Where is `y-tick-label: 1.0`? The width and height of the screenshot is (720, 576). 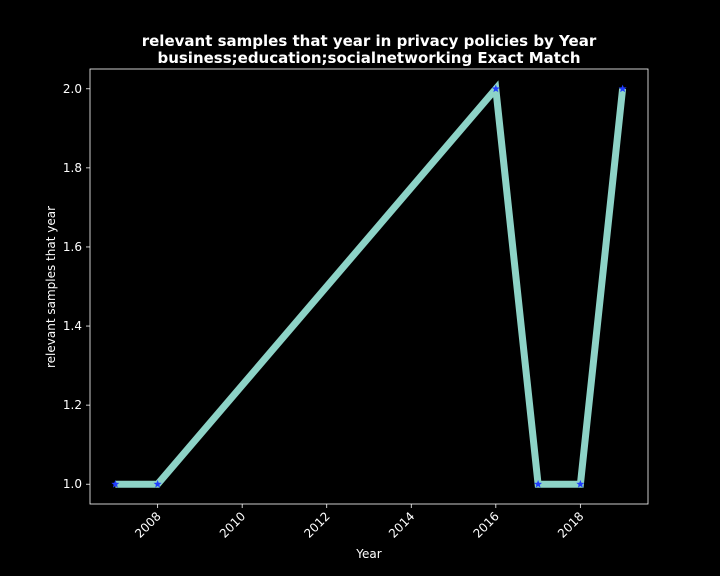 y-tick-label: 1.0 is located at coordinates (72, 484).